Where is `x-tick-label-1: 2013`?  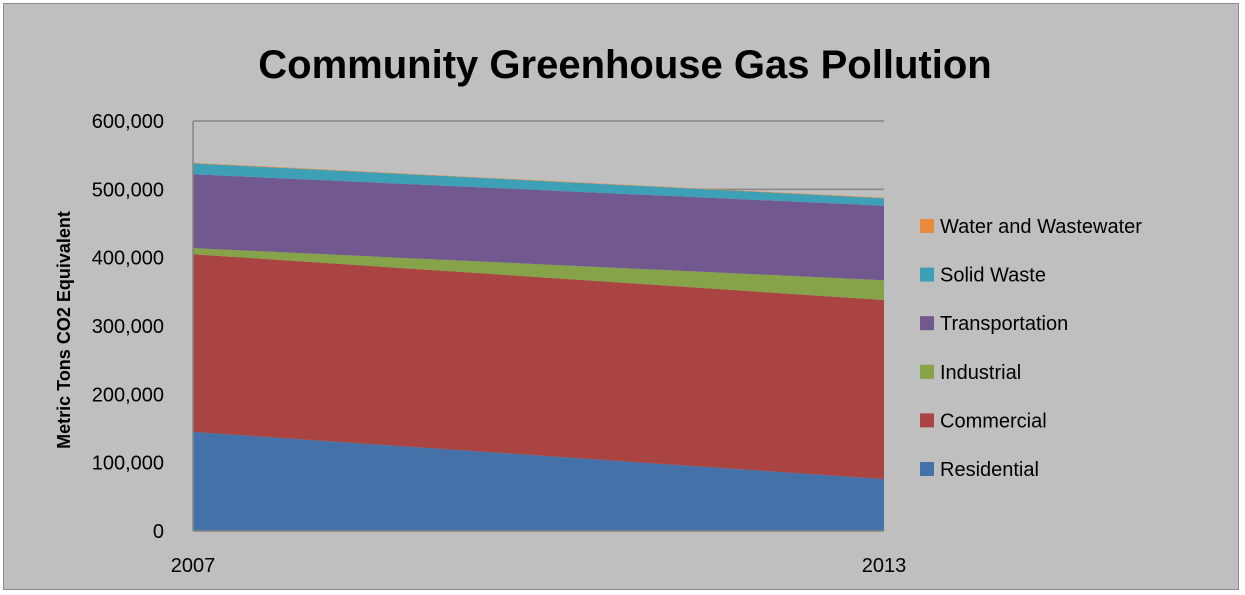
x-tick-label-1: 2013 is located at coordinates (884, 566).